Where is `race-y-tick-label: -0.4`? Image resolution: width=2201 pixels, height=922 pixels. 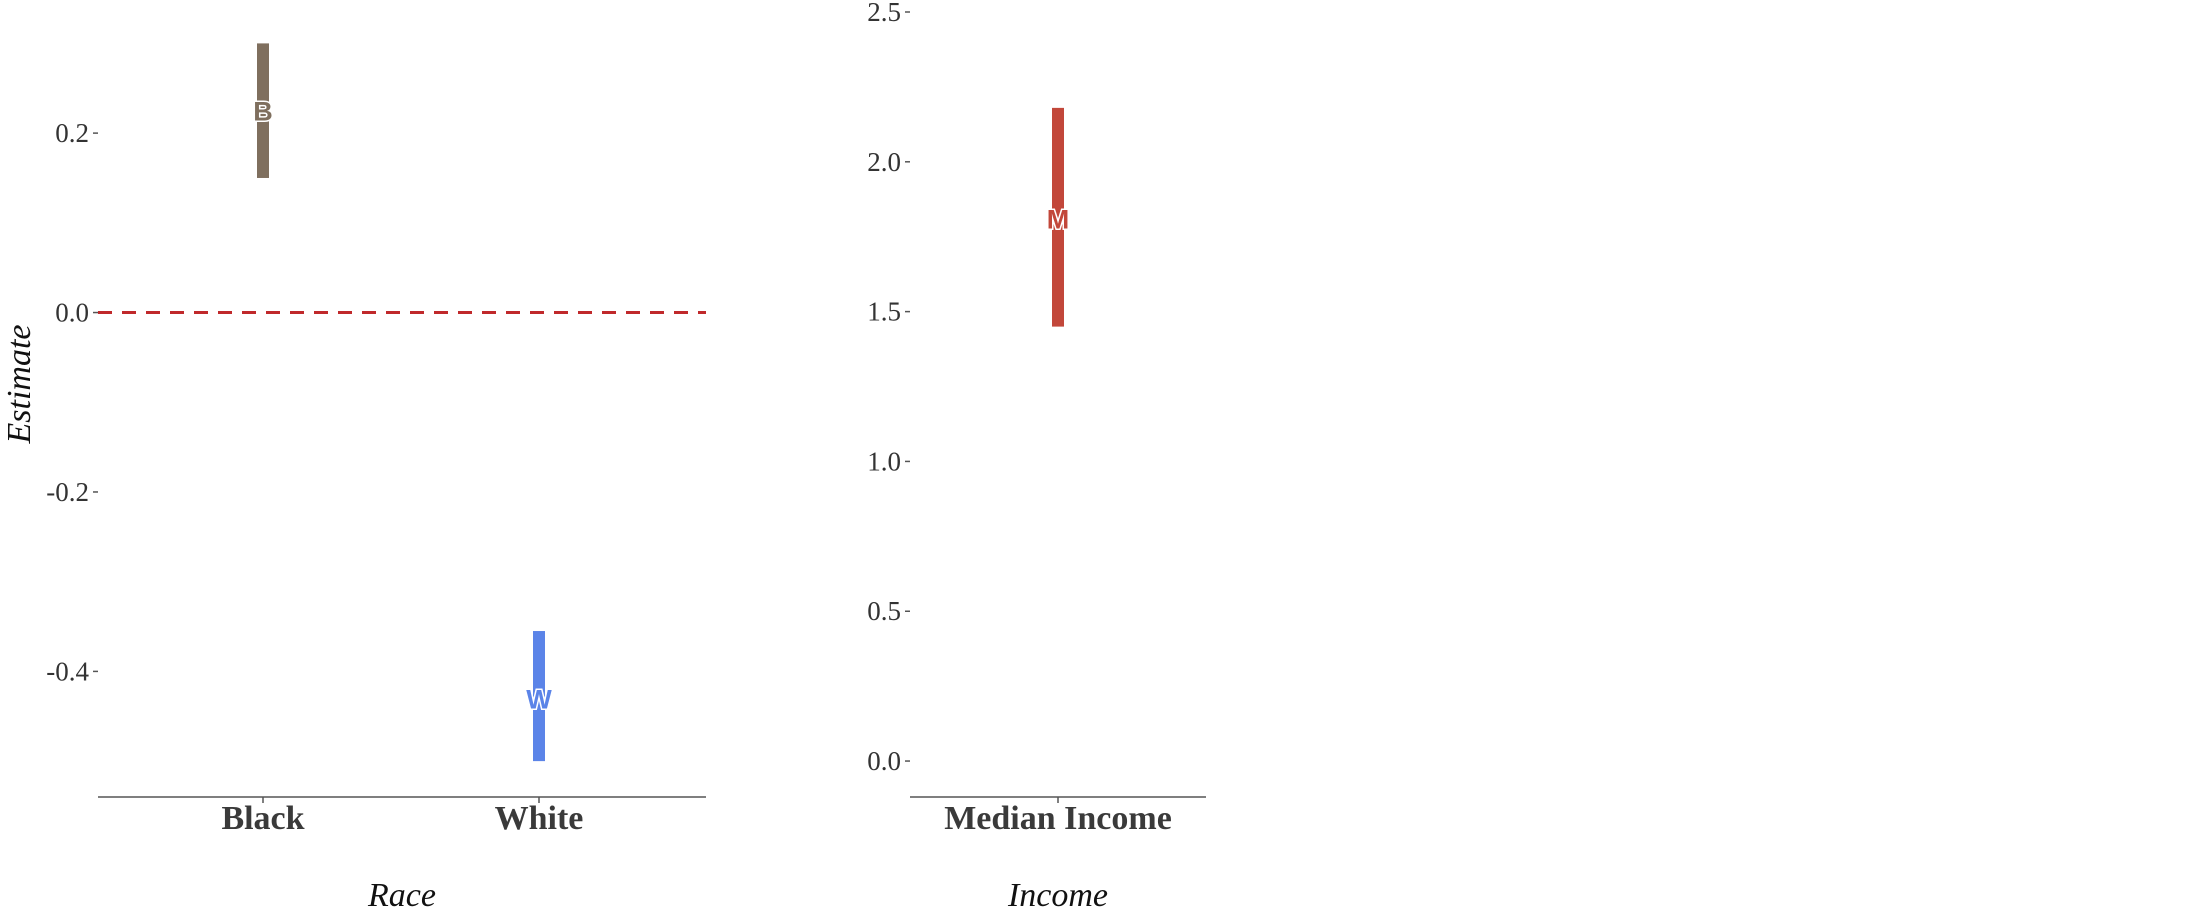 race-y-tick-label: -0.4 is located at coordinates (67, 671).